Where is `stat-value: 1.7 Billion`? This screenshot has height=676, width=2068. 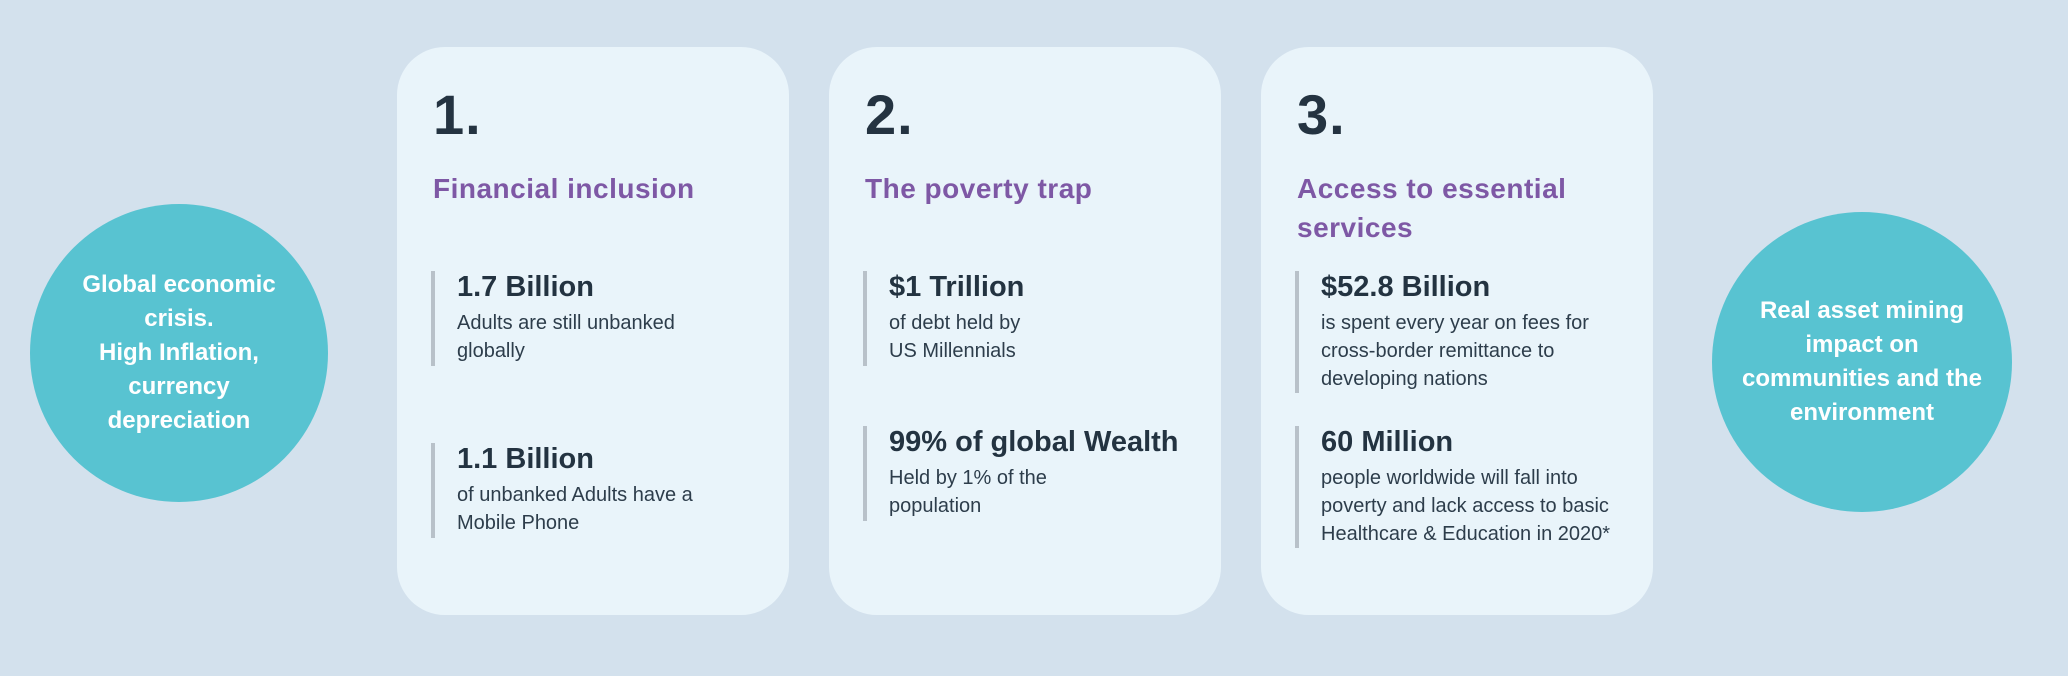 stat-value: 1.7 Billion is located at coordinates (525, 287).